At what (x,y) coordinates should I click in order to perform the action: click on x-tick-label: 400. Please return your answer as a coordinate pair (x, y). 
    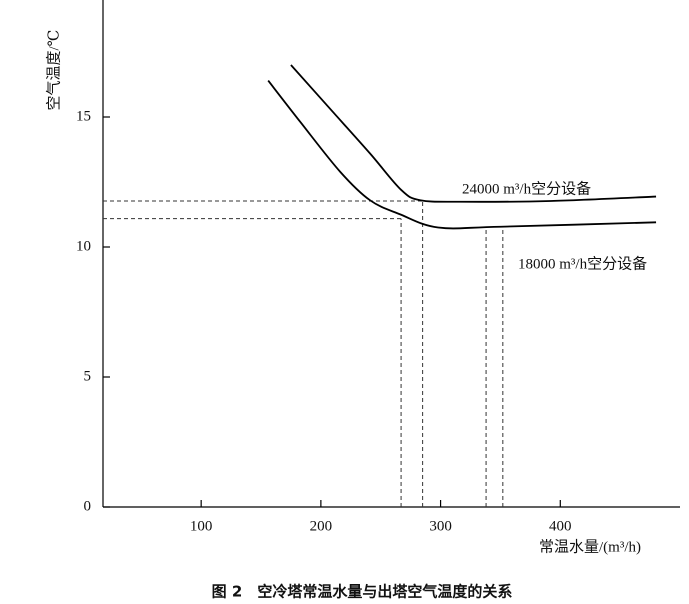
    Looking at the image, I should click on (560, 526).